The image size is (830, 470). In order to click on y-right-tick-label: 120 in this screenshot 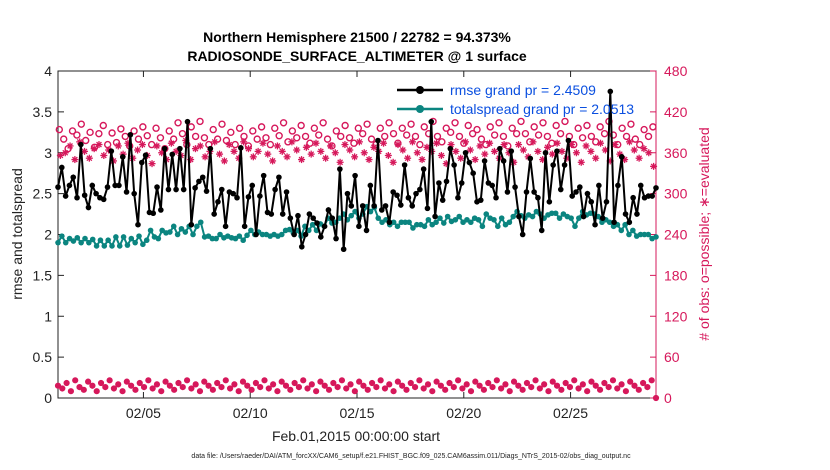, I will do `click(676, 316)`.